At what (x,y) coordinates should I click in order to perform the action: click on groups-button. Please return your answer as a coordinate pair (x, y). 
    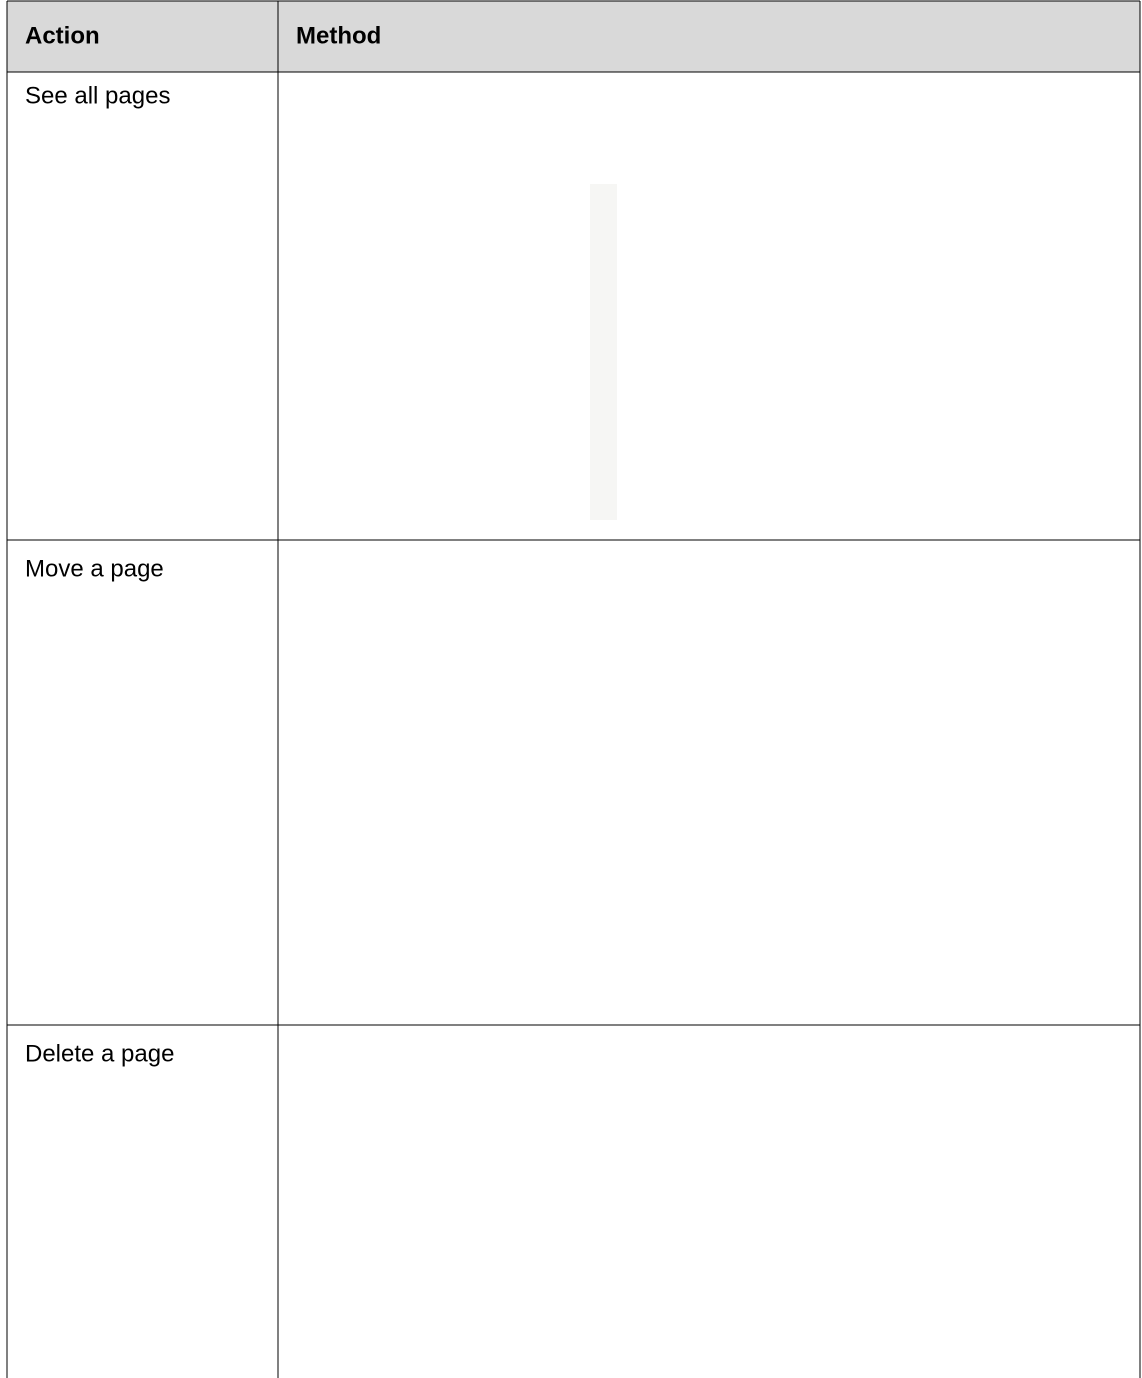
    Looking at the image, I should click on (984, 586).